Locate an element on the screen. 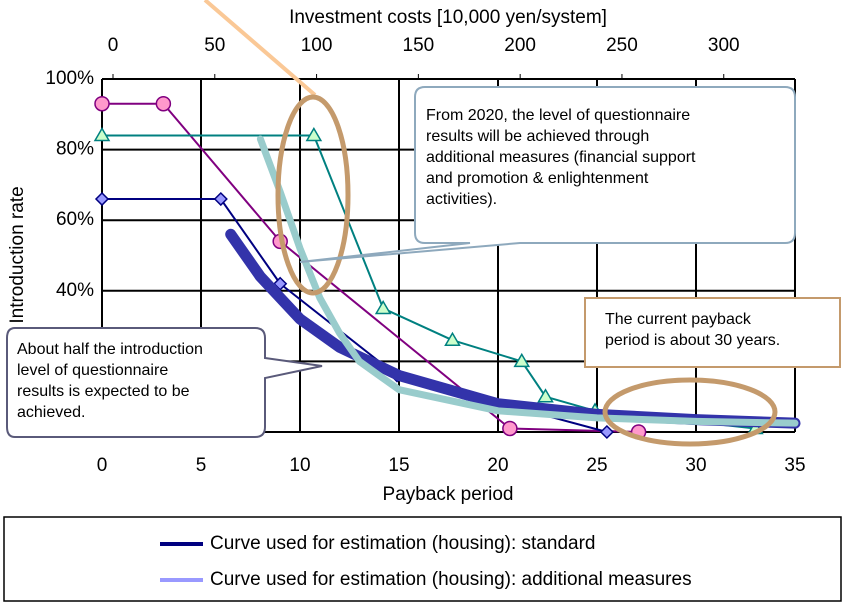  annotation-text: and promotion & enlightenment is located at coordinates (537, 178).